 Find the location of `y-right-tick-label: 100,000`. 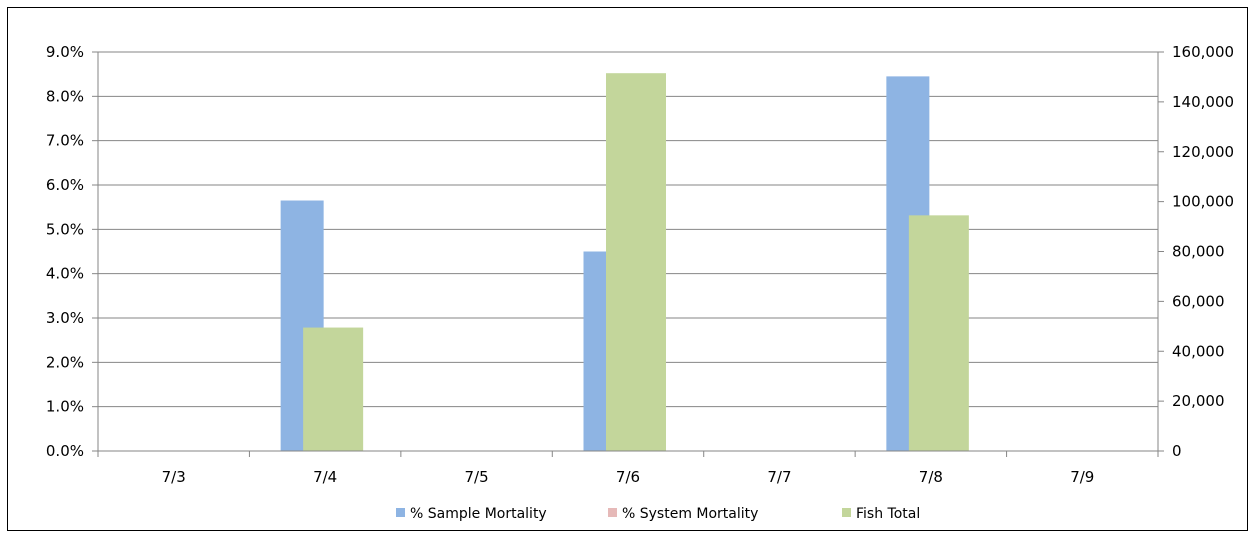

y-right-tick-label: 100,000 is located at coordinates (1203, 202).